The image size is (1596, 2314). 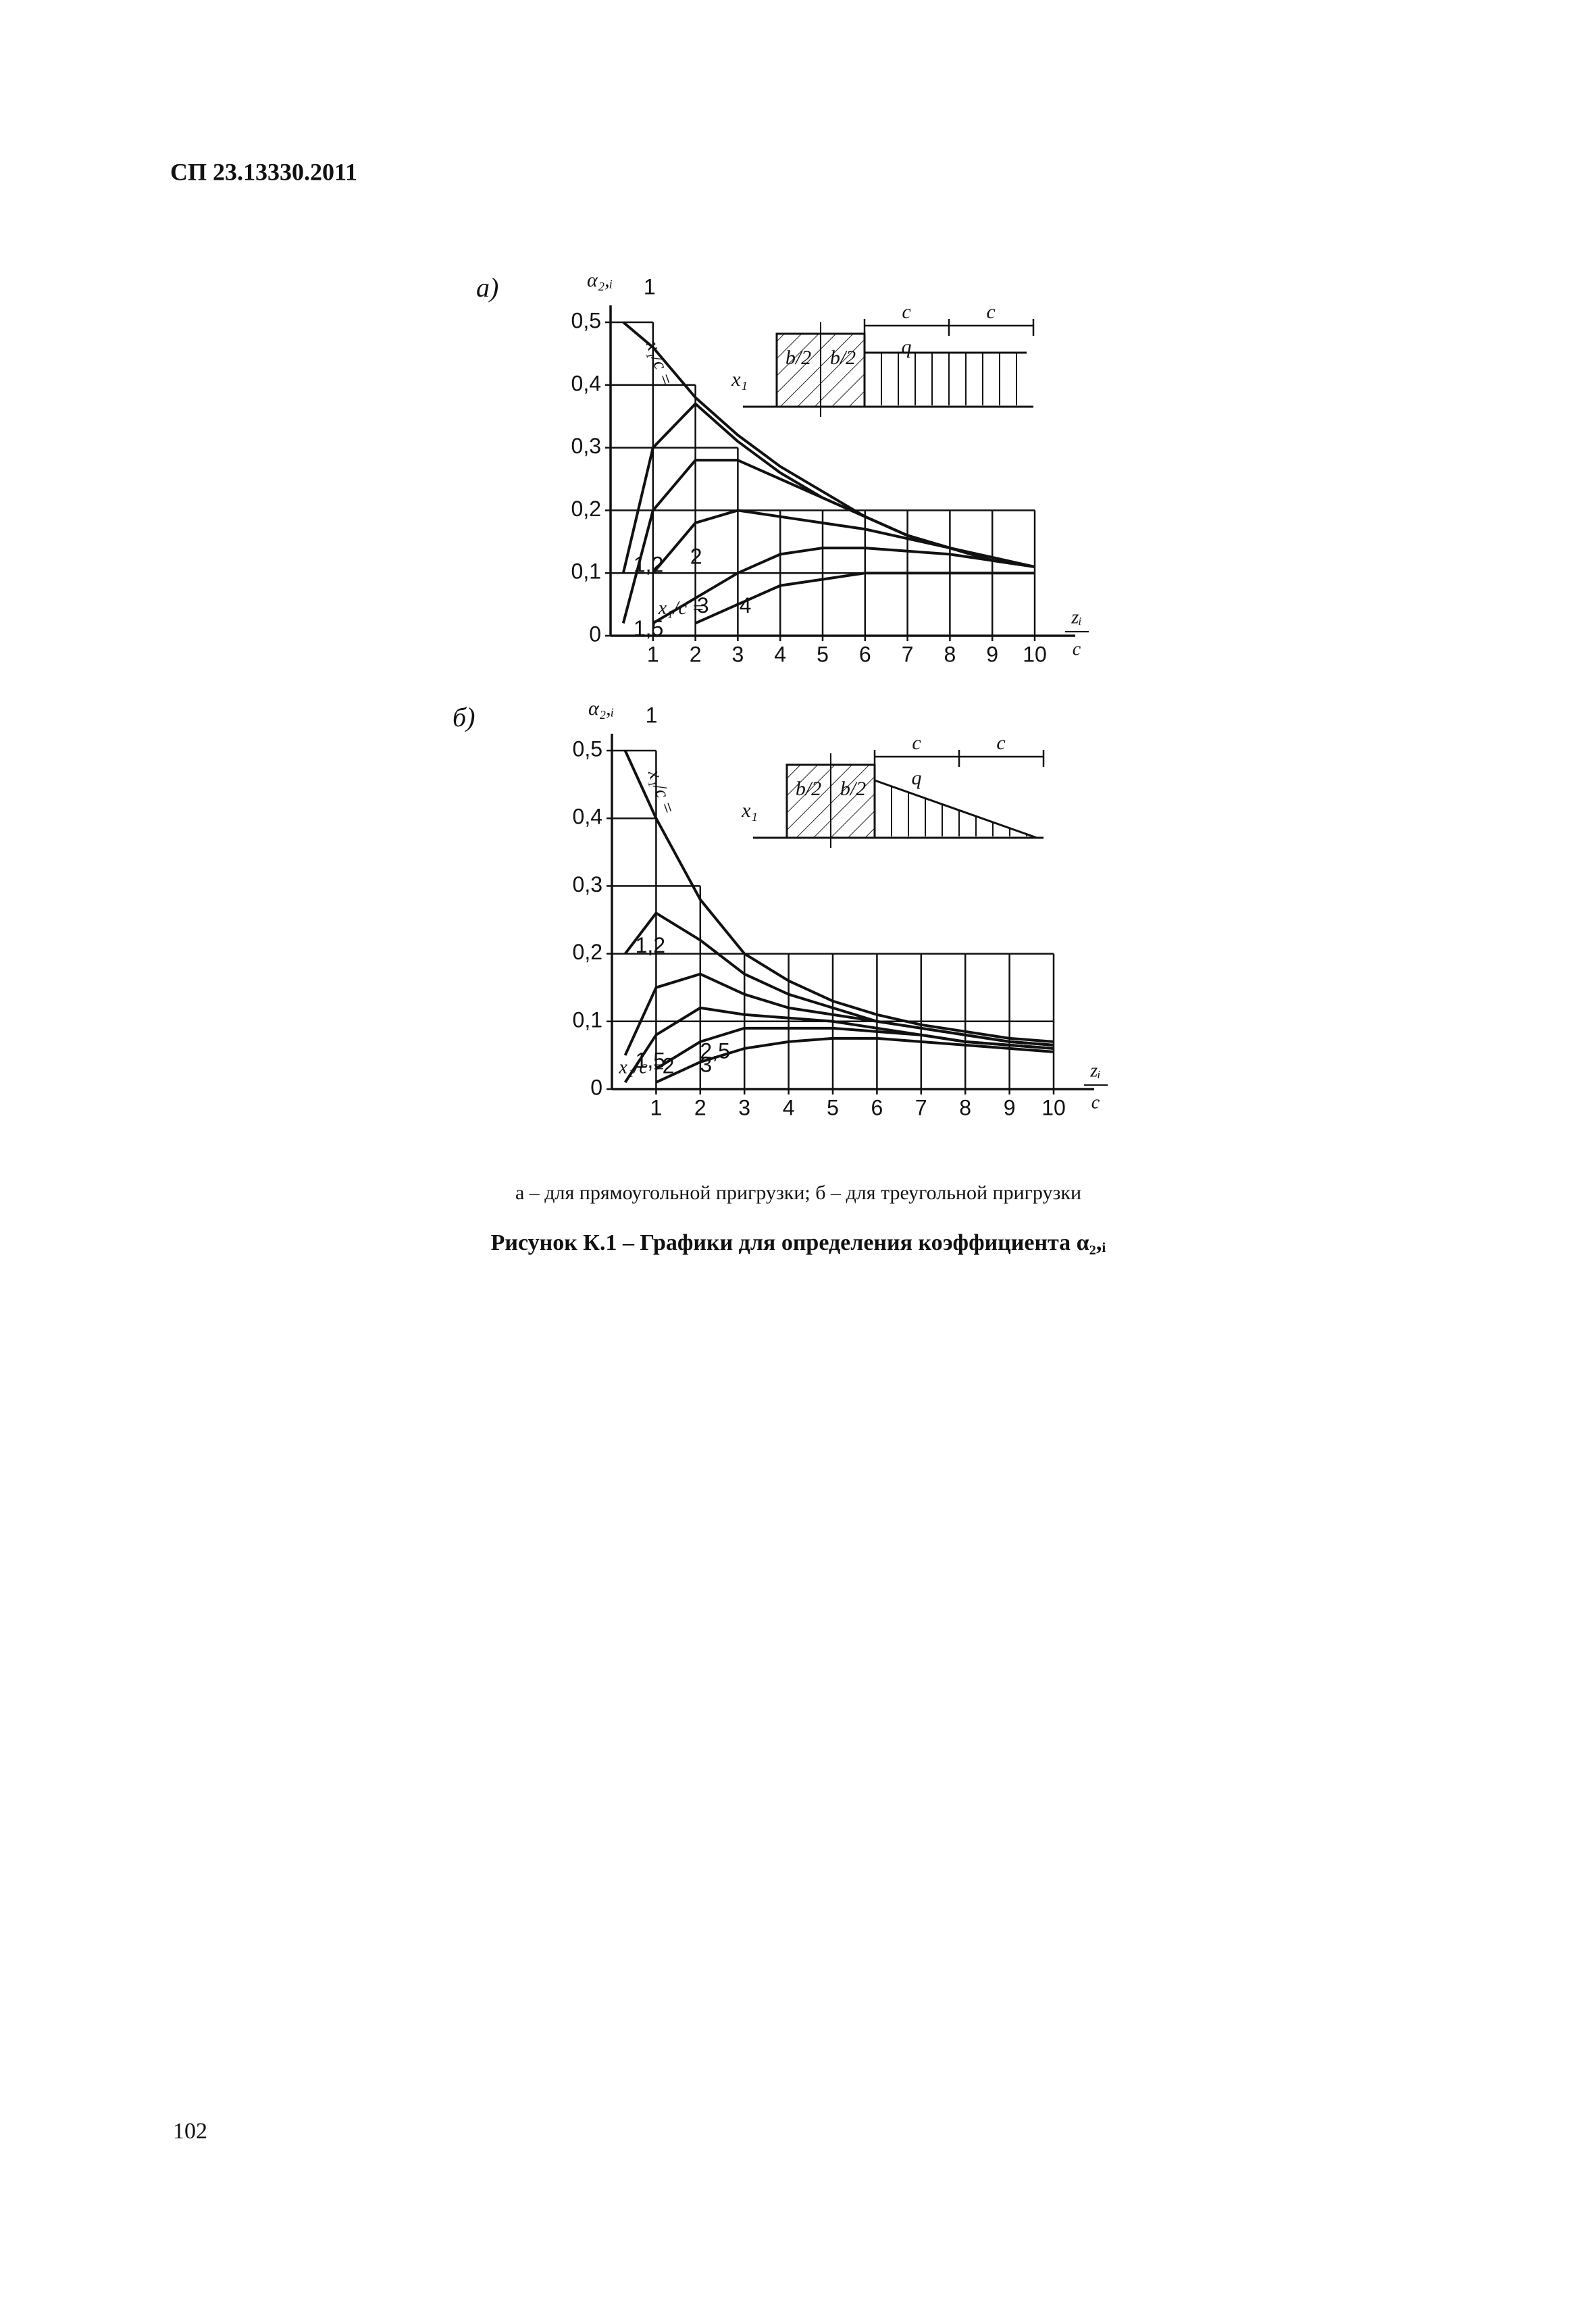 I want to click on curve-label: 2,5, so click(x=715, y=1050).